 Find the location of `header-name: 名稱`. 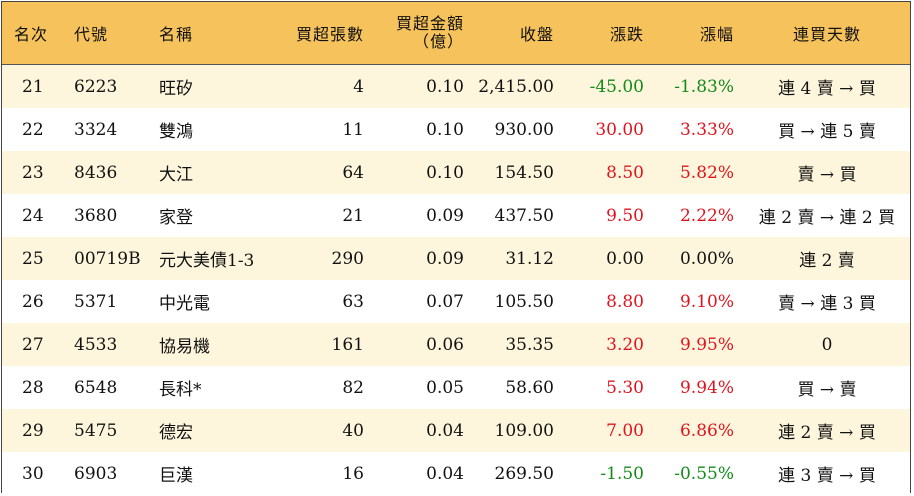

header-name: 名稱 is located at coordinates (176, 34).